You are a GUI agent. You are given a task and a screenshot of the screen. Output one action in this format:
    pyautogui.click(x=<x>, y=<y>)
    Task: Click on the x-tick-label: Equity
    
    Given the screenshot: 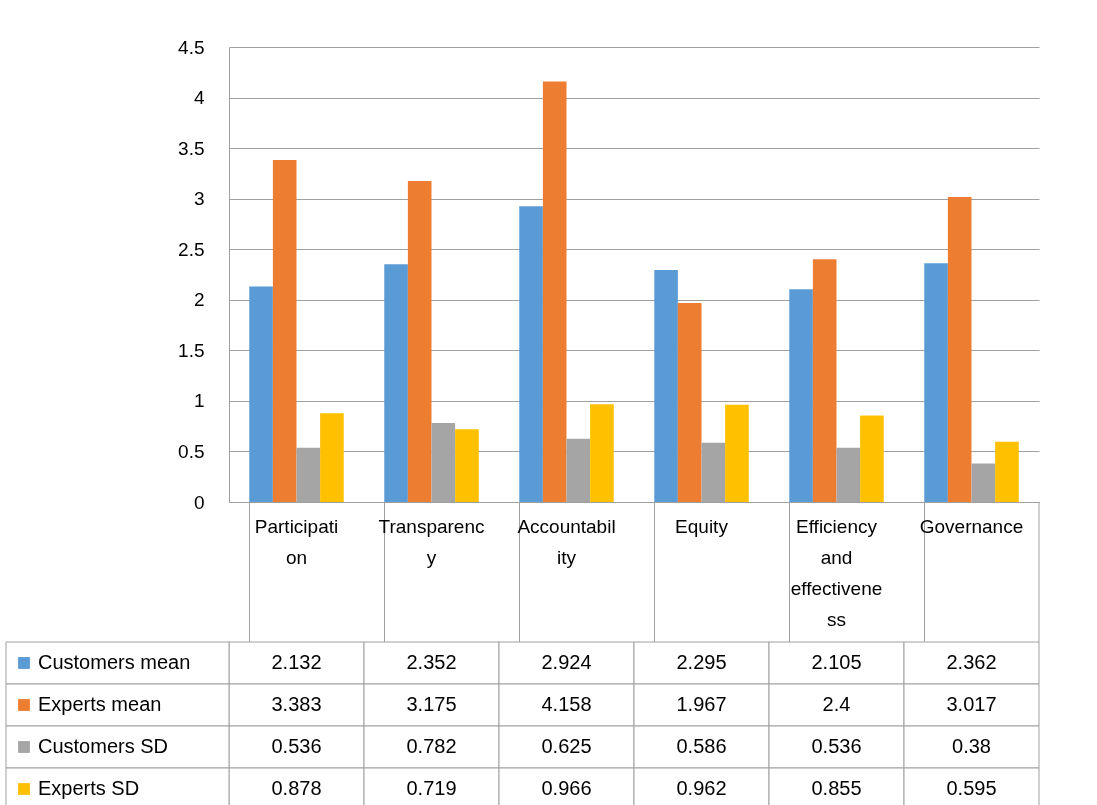 What is the action you would take?
    pyautogui.click(x=702, y=526)
    